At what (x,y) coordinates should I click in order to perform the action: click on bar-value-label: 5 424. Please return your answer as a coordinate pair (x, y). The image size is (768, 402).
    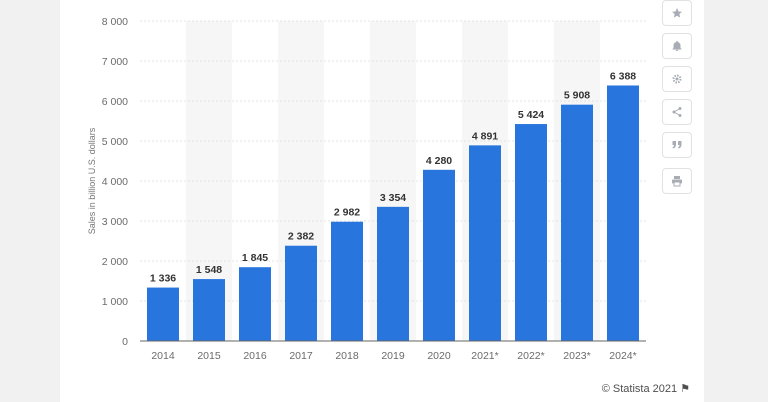
    Looking at the image, I should click on (531, 115).